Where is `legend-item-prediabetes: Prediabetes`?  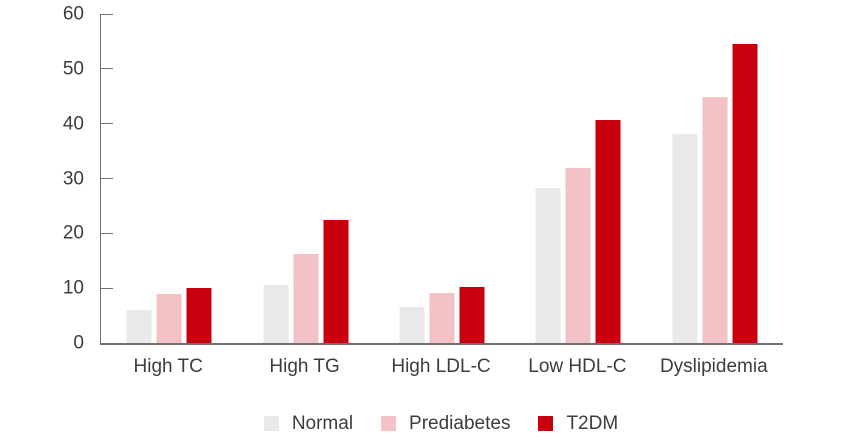
legend-item-prediabetes: Prediabetes is located at coordinates (445, 423).